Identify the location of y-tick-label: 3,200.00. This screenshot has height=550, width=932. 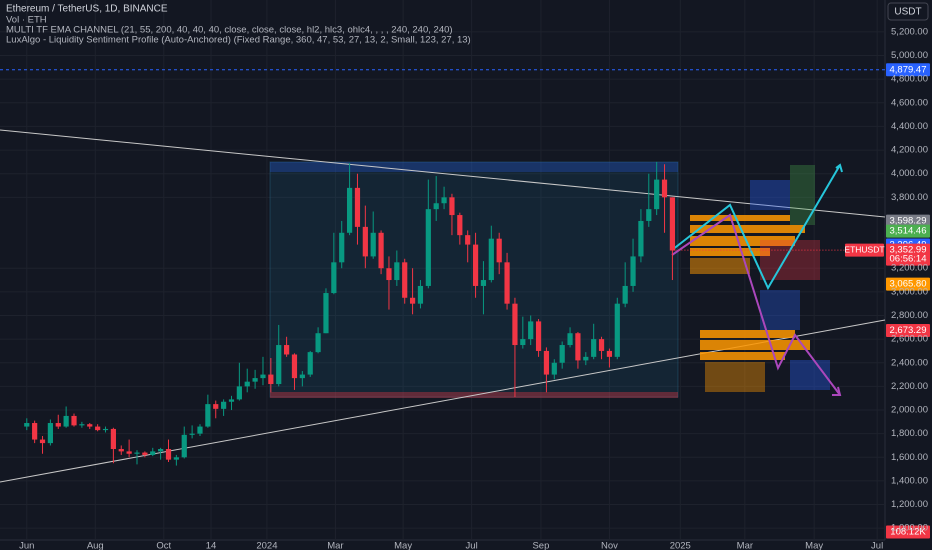
(909, 268).